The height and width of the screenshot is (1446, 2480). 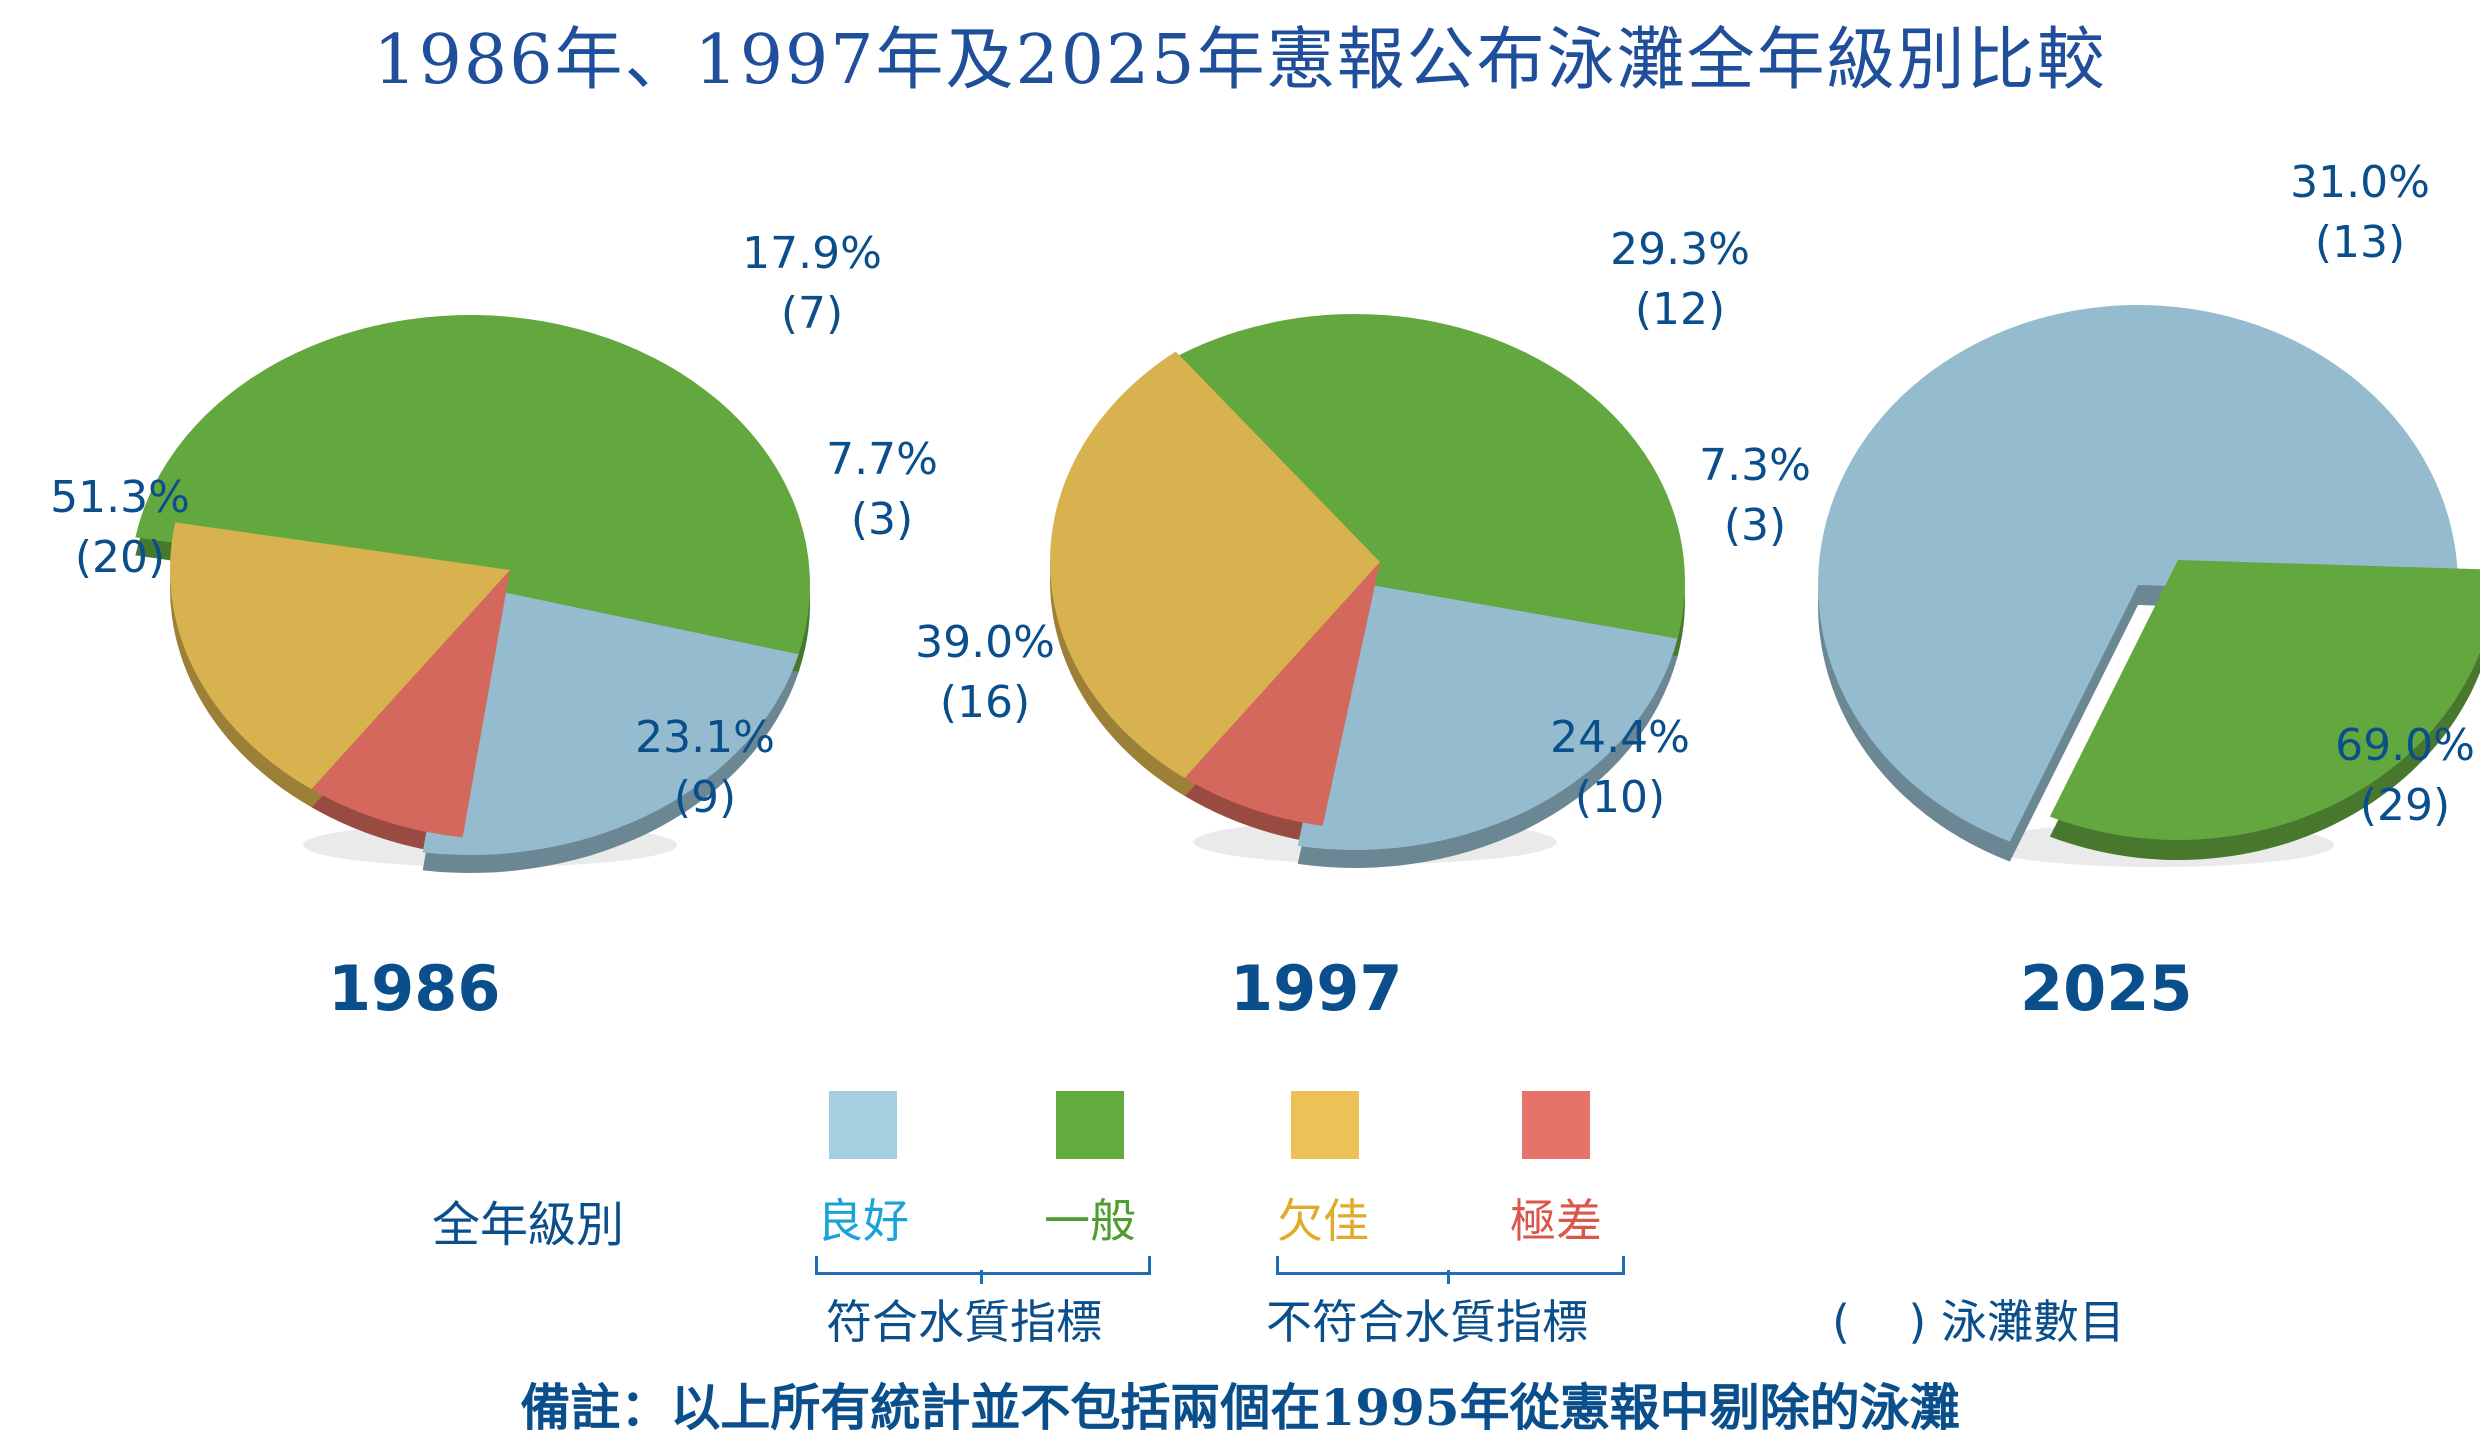 I want to click on data-label-count-2025-good: (29), so click(x=2405, y=805).